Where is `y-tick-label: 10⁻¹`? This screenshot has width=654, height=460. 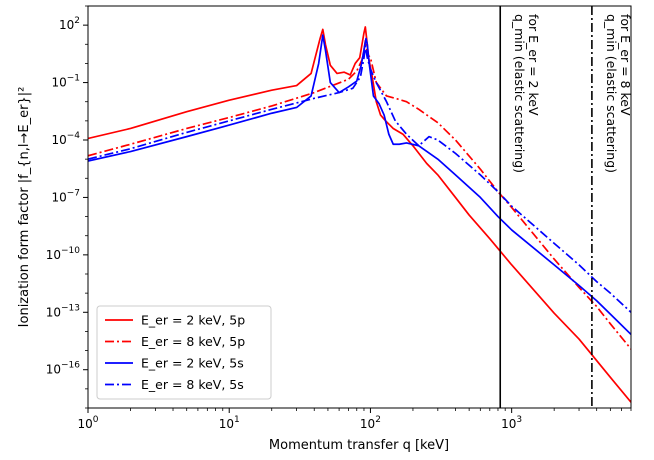 y-tick-label: 10⁻¹ is located at coordinates (65, 82).